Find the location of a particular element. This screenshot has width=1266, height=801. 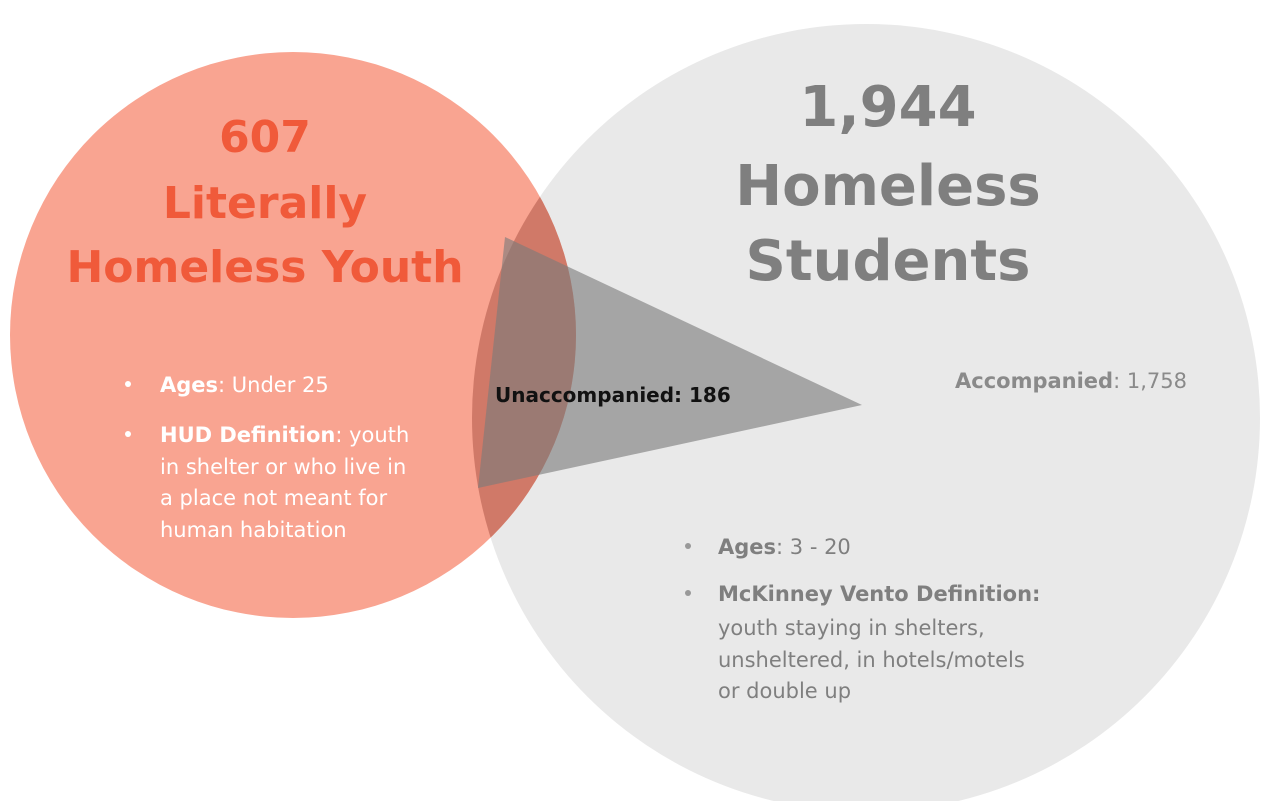

unaccompanied-label: Unaccompanied: 186 is located at coordinates (613, 395).